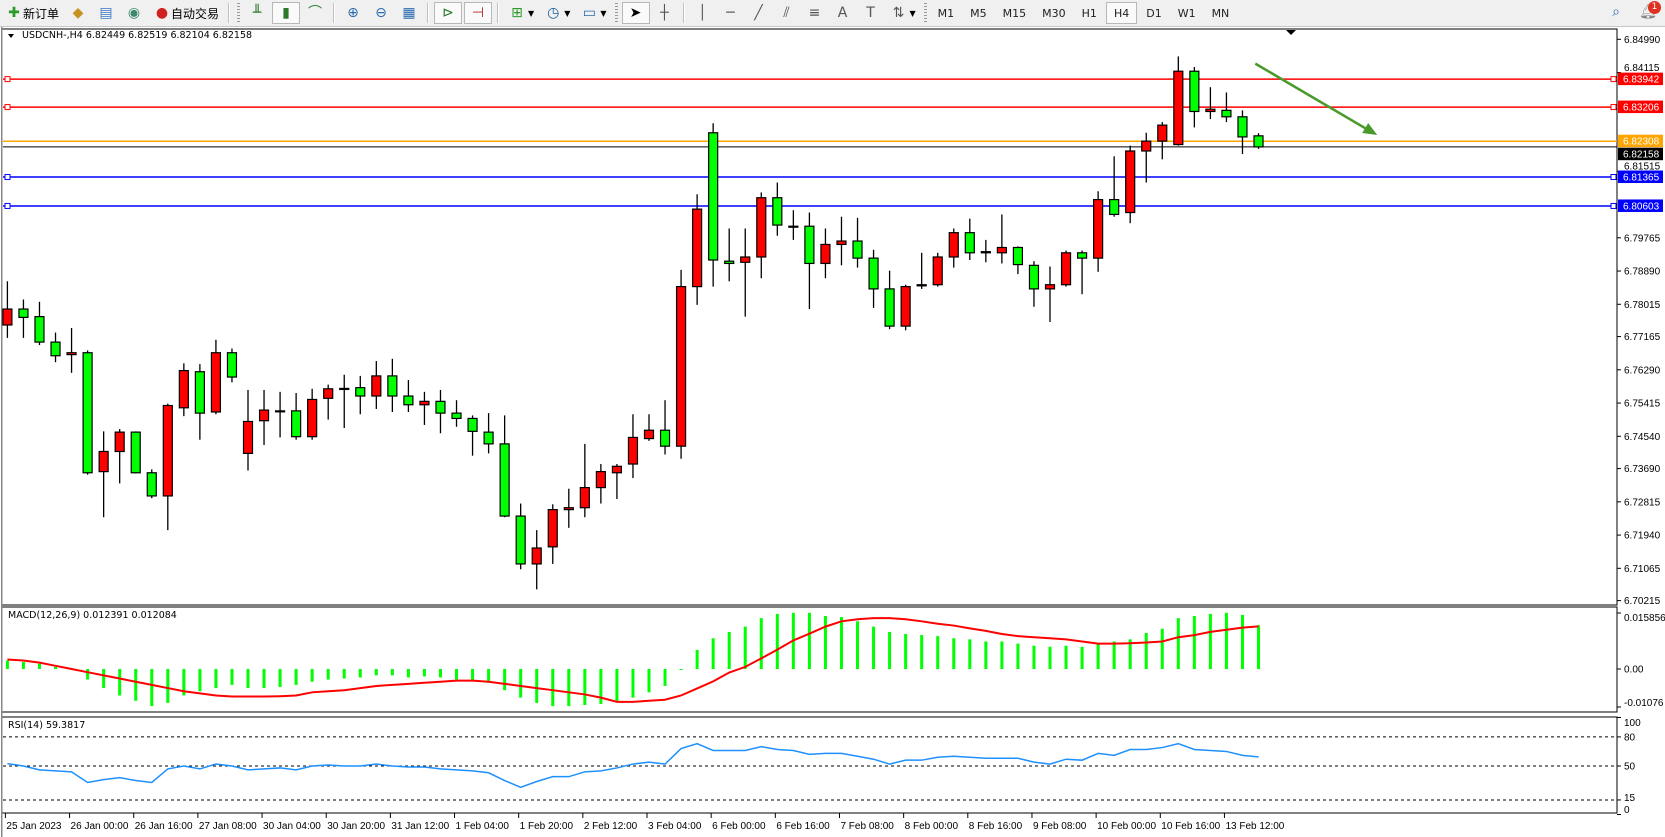  I want to click on timeframe-h4-button: H4, so click(1121, 13).